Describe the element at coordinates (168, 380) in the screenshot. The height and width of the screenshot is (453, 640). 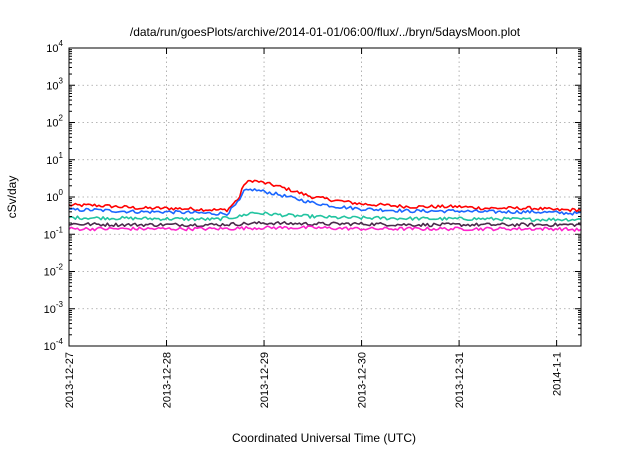
I see `x-tick-label: 2013-12-28` at that location.